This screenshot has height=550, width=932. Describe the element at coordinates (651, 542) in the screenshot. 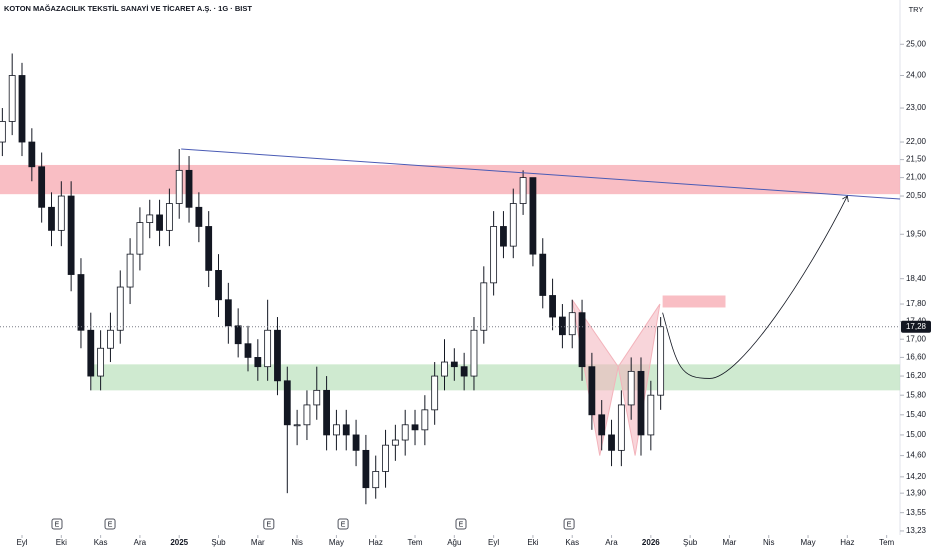

I see `x-tick-label: 2026` at that location.